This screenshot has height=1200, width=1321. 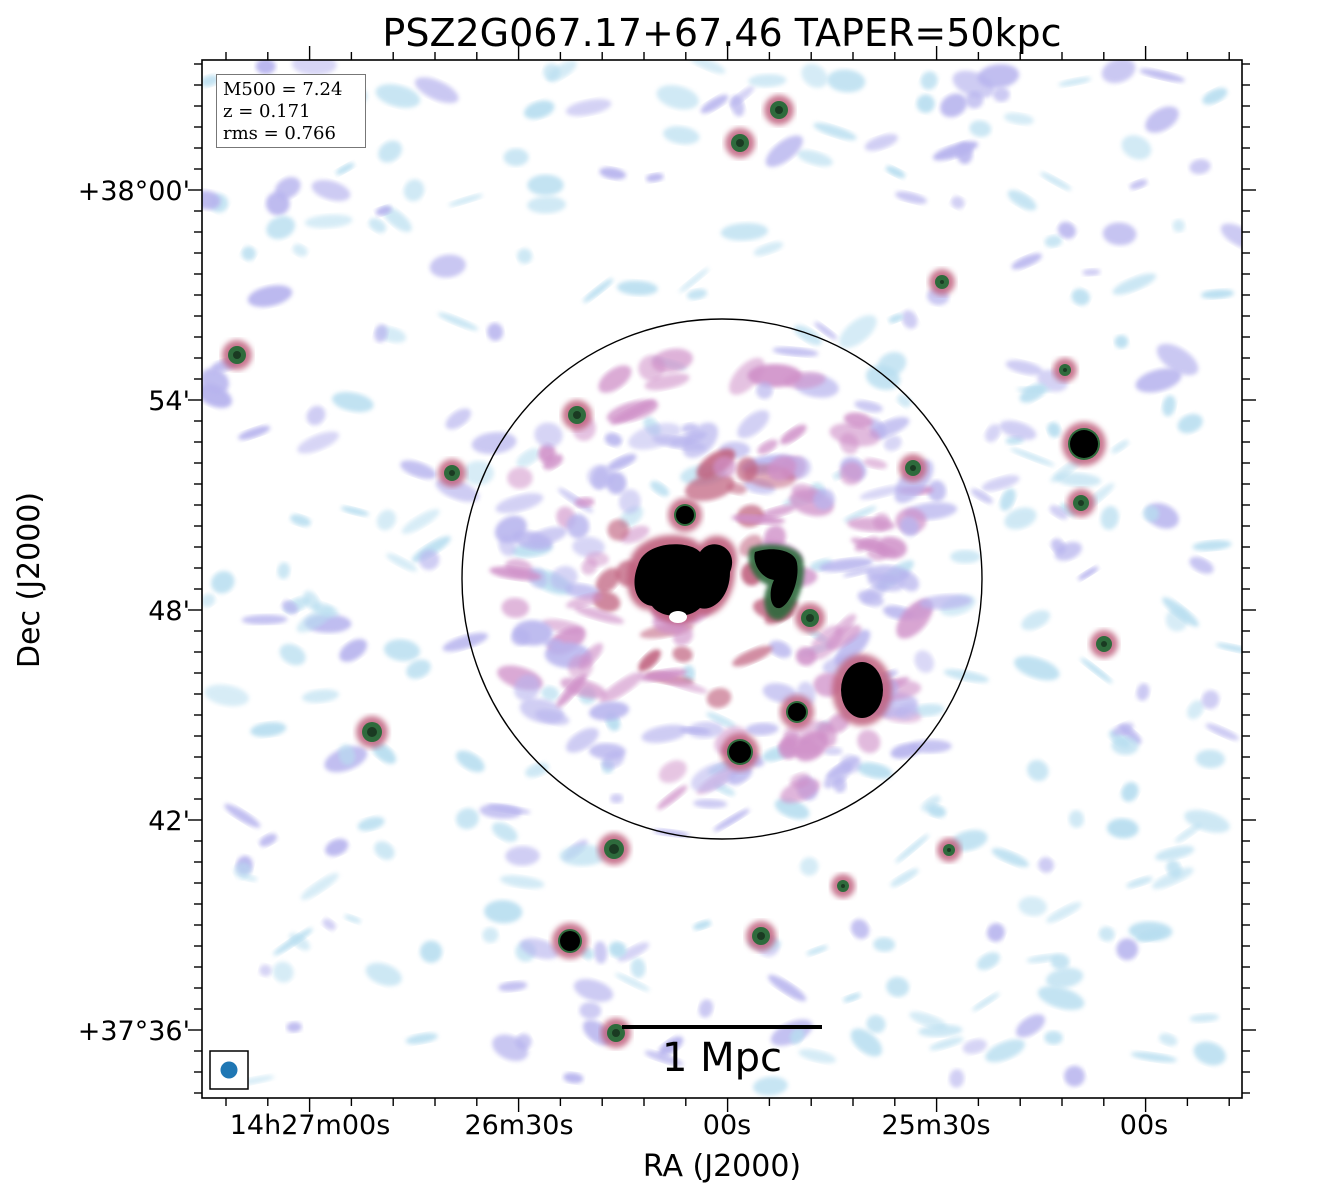 I want to click on y-tick-label: 54', so click(x=169, y=401).